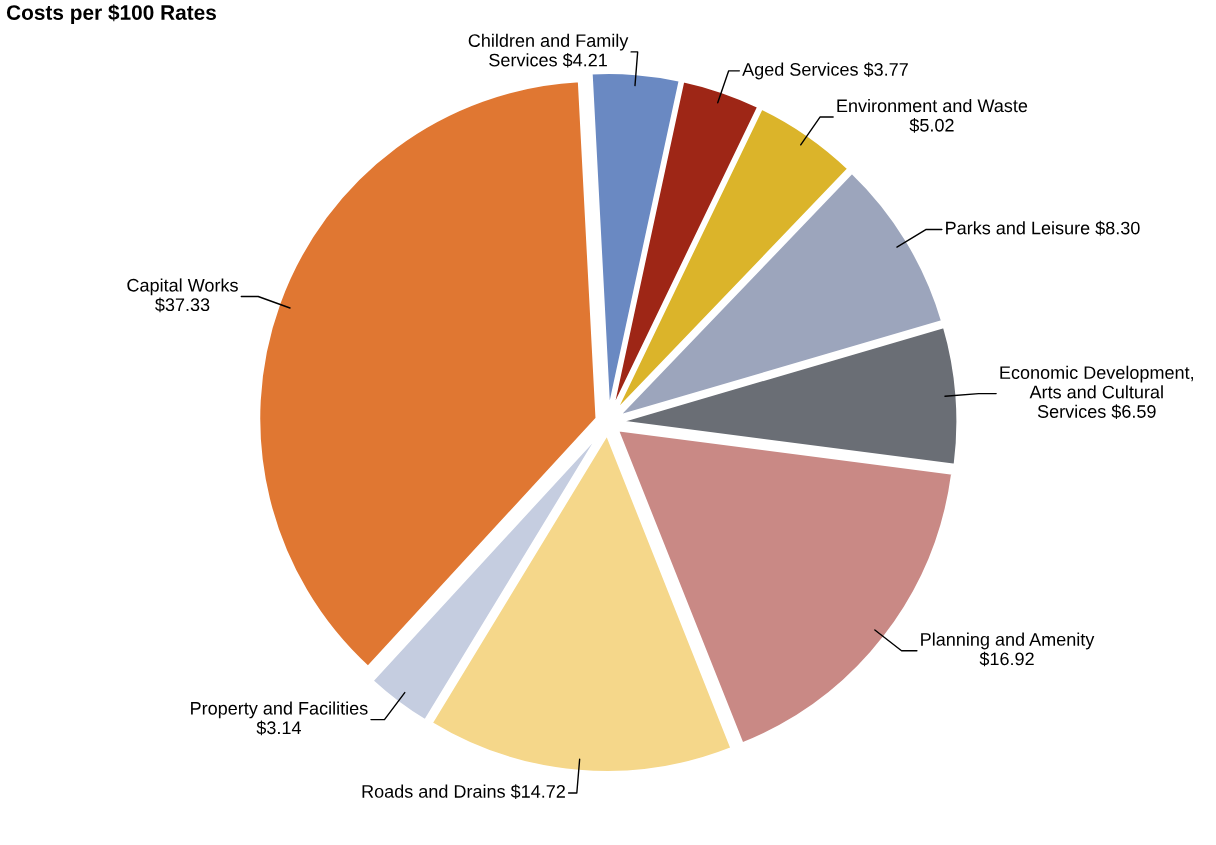  What do you see at coordinates (463, 791) in the screenshot?
I see `slice-label: Roads and Drains $14.72` at bounding box center [463, 791].